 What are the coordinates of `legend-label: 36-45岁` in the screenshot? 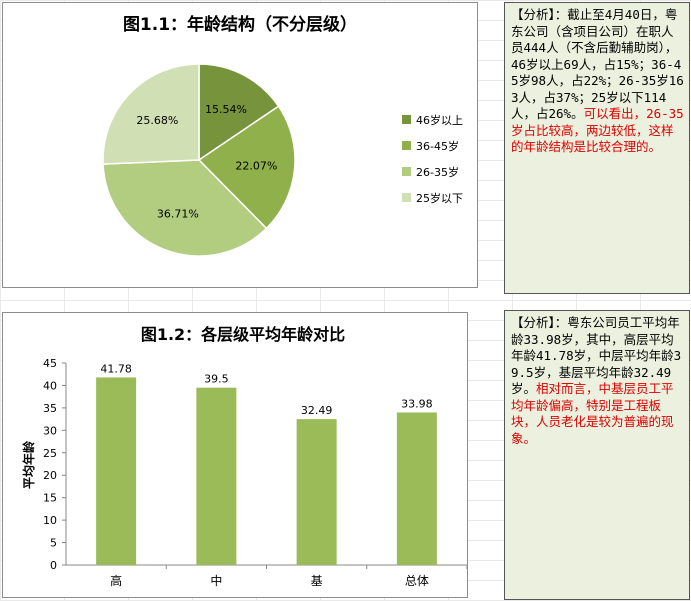 It's located at (437, 146).